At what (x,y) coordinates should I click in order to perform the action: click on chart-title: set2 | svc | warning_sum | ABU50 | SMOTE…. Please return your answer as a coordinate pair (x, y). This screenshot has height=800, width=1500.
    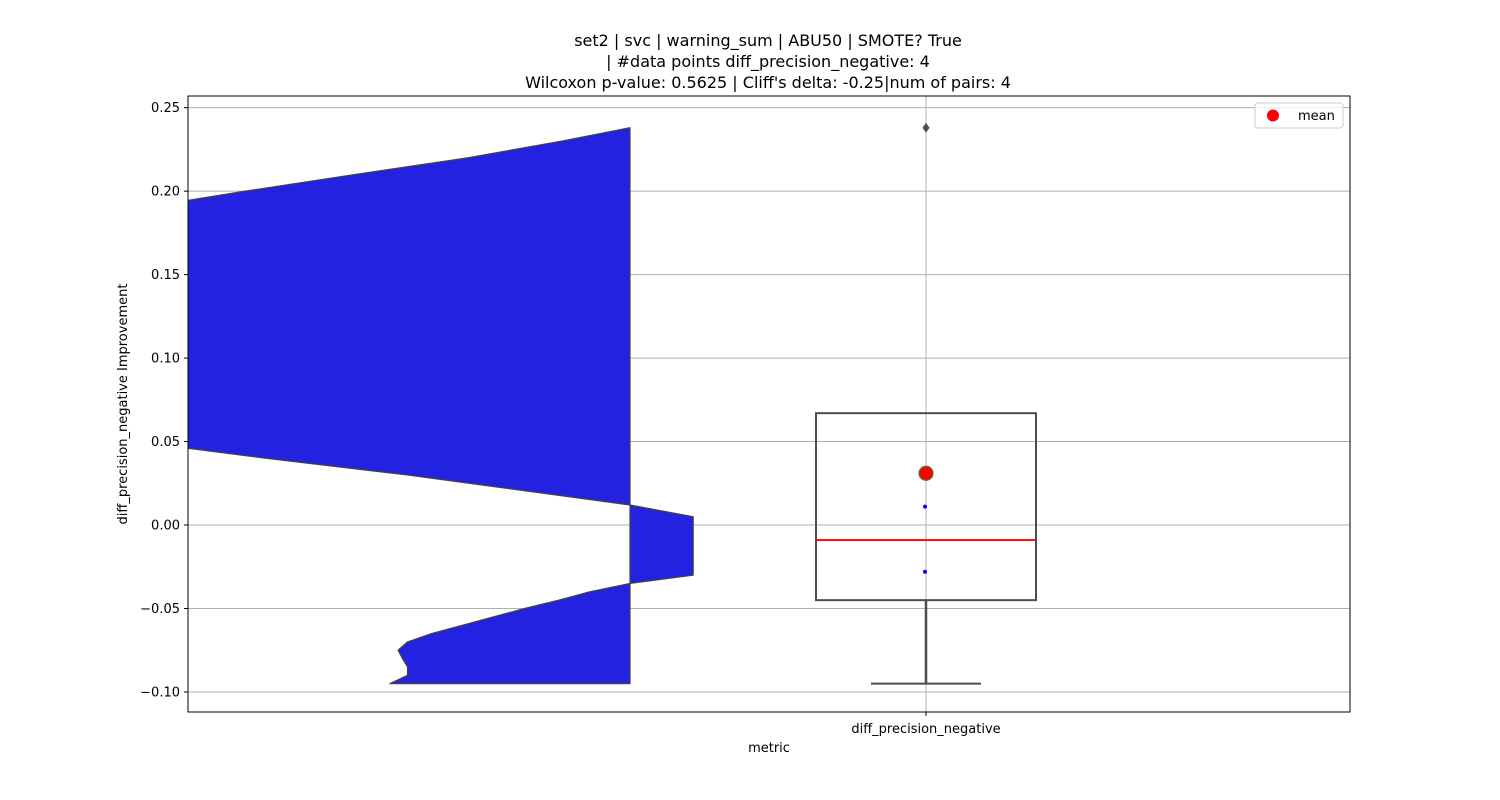
    Looking at the image, I should click on (768, 61).